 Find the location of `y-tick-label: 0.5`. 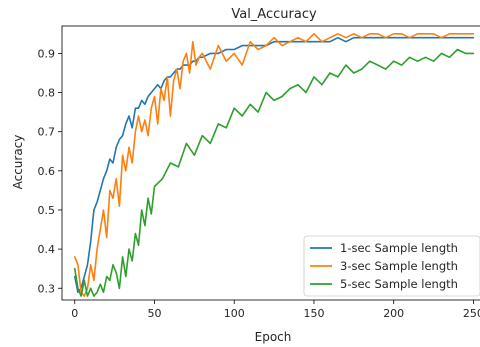

y-tick-label: 0.5 is located at coordinates (47, 210).